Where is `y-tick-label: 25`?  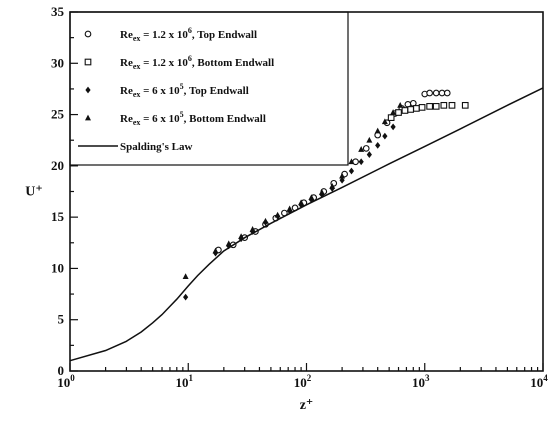 y-tick-label: 25 is located at coordinates (58, 114).